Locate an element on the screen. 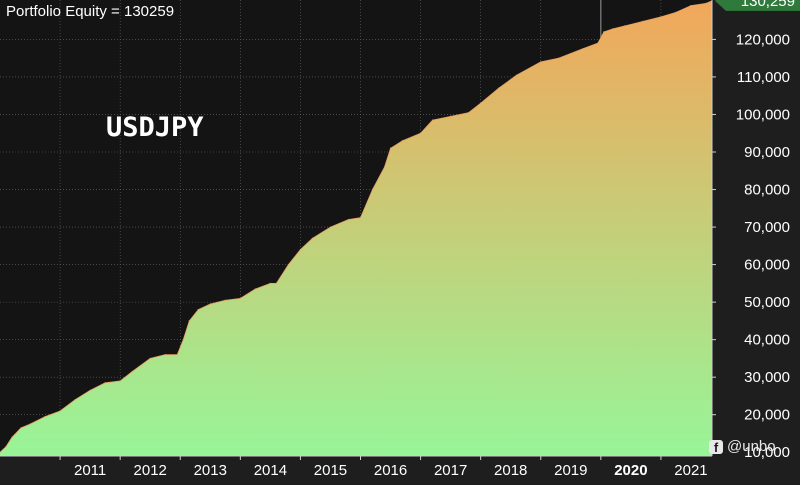 The width and height of the screenshot is (800, 485). symbol-watermark: USDJPY is located at coordinates (155, 127).